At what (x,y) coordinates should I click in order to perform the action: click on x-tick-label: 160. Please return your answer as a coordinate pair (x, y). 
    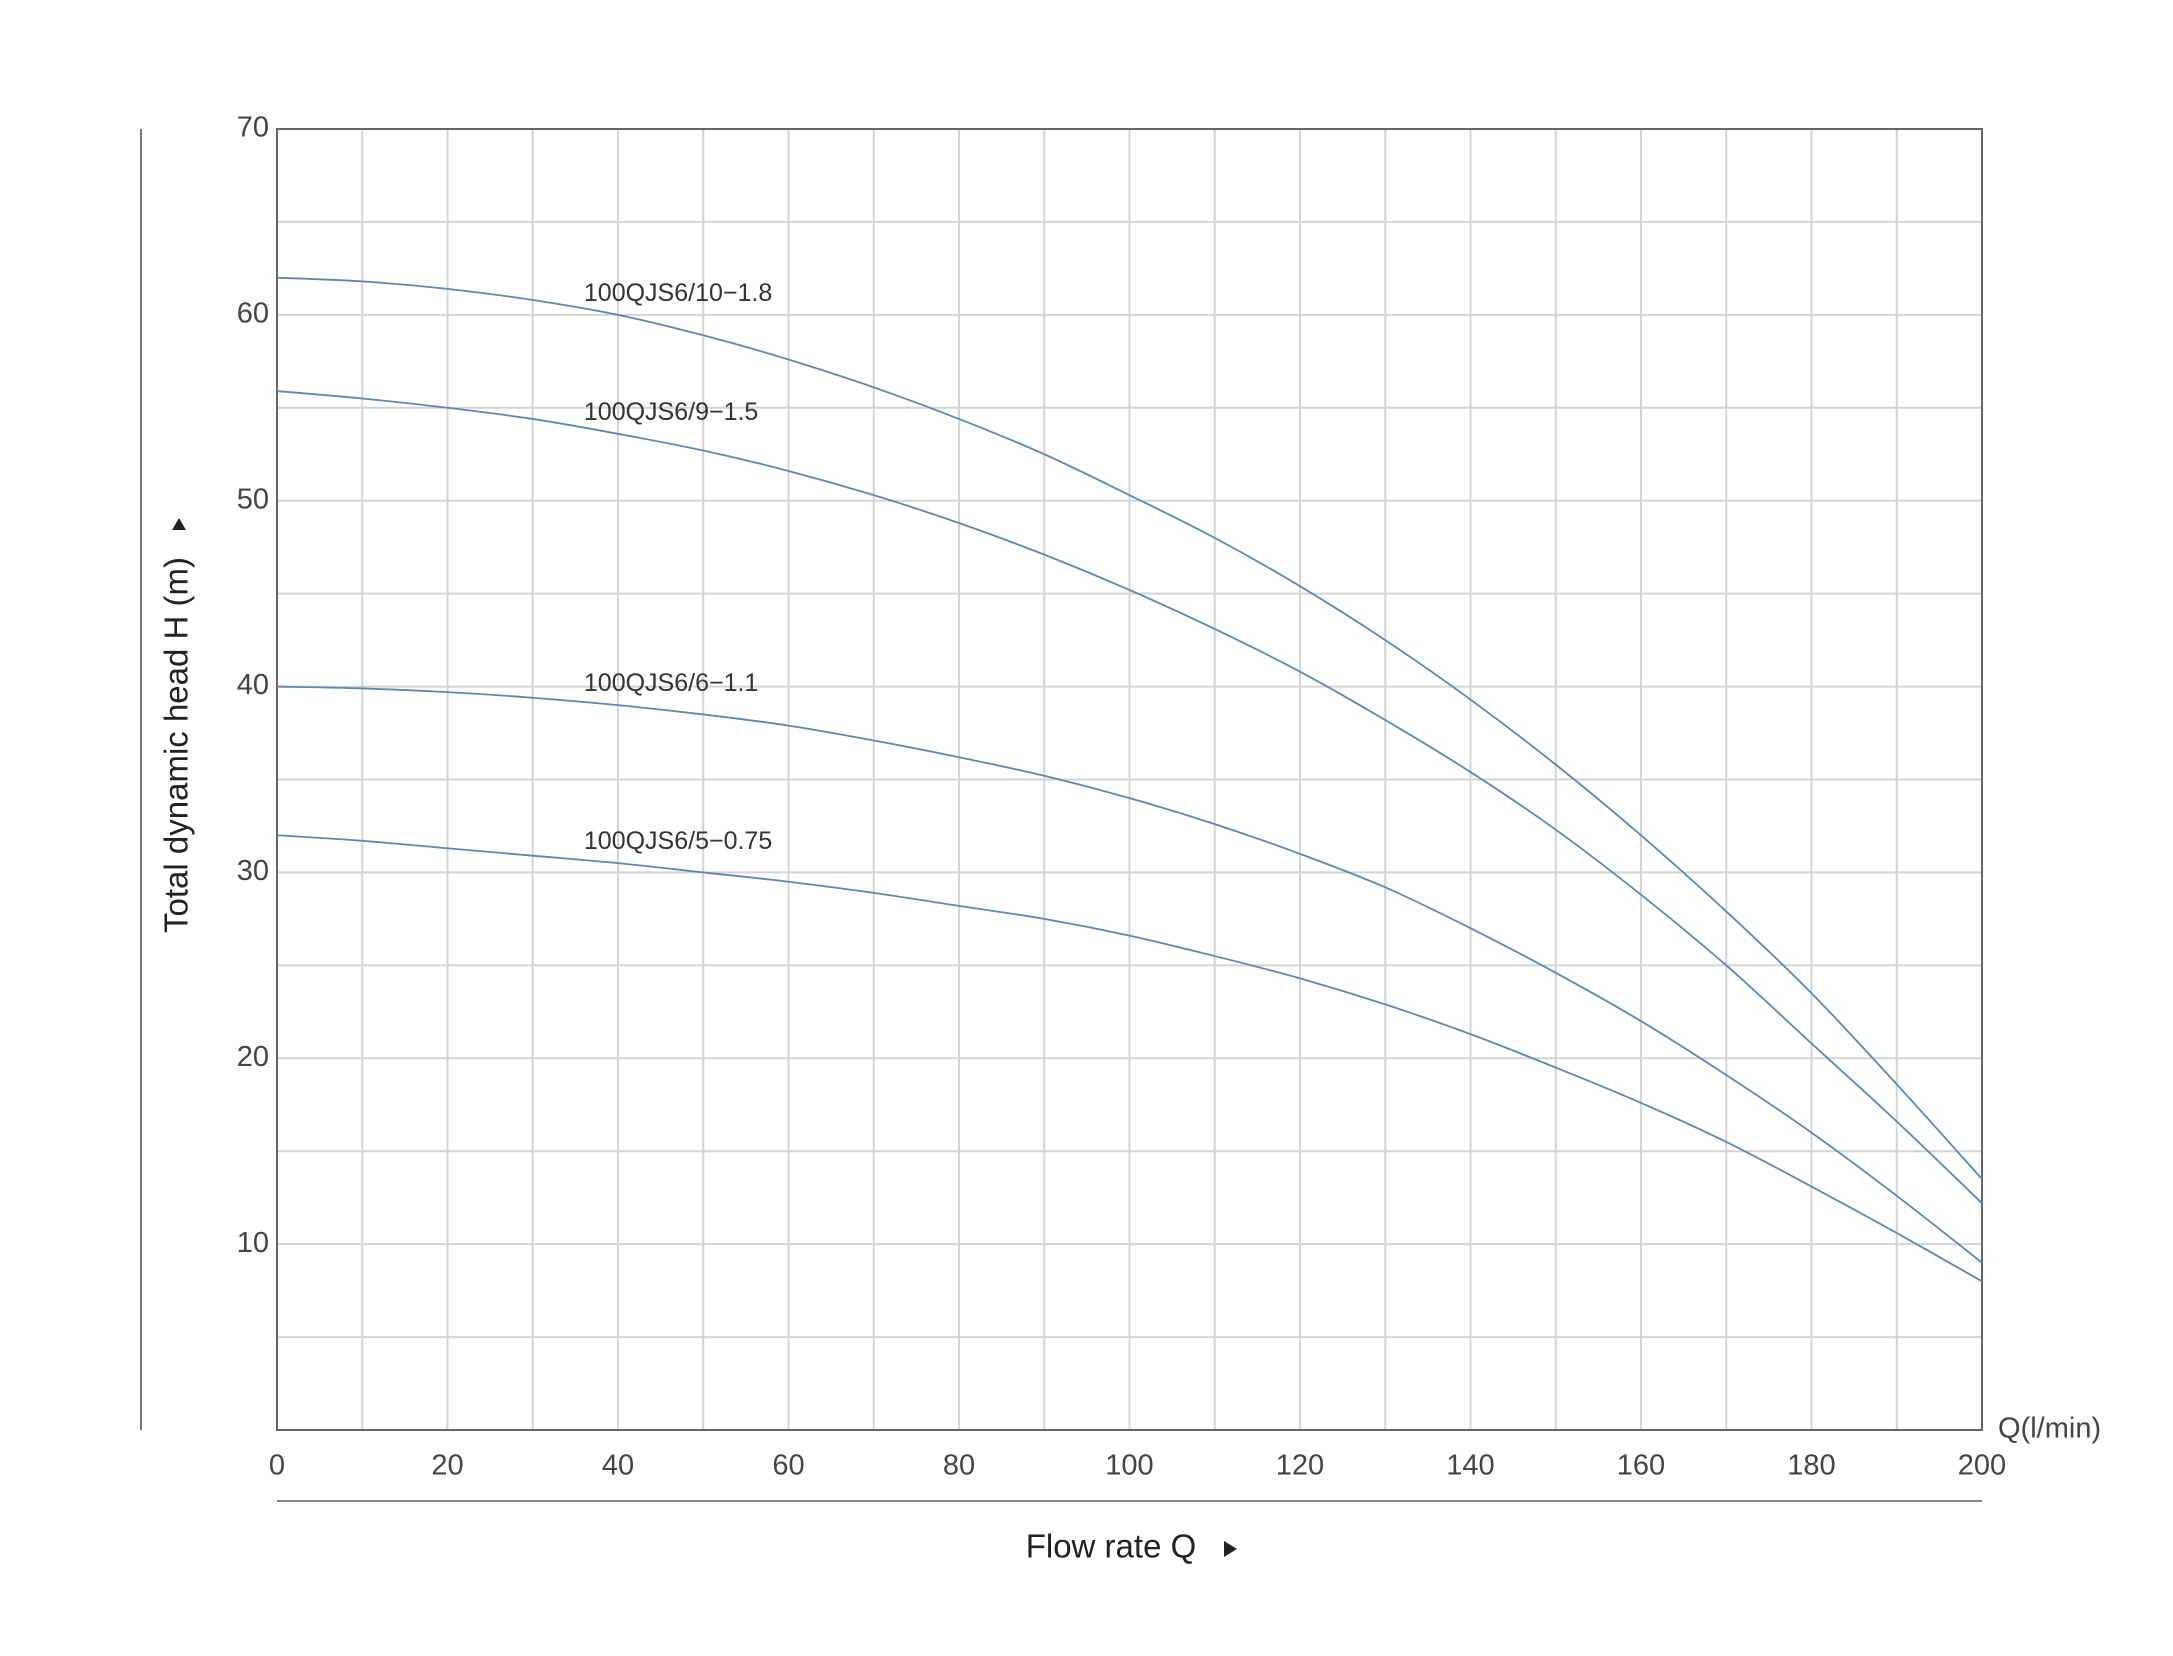
    Looking at the image, I should click on (1641, 1466).